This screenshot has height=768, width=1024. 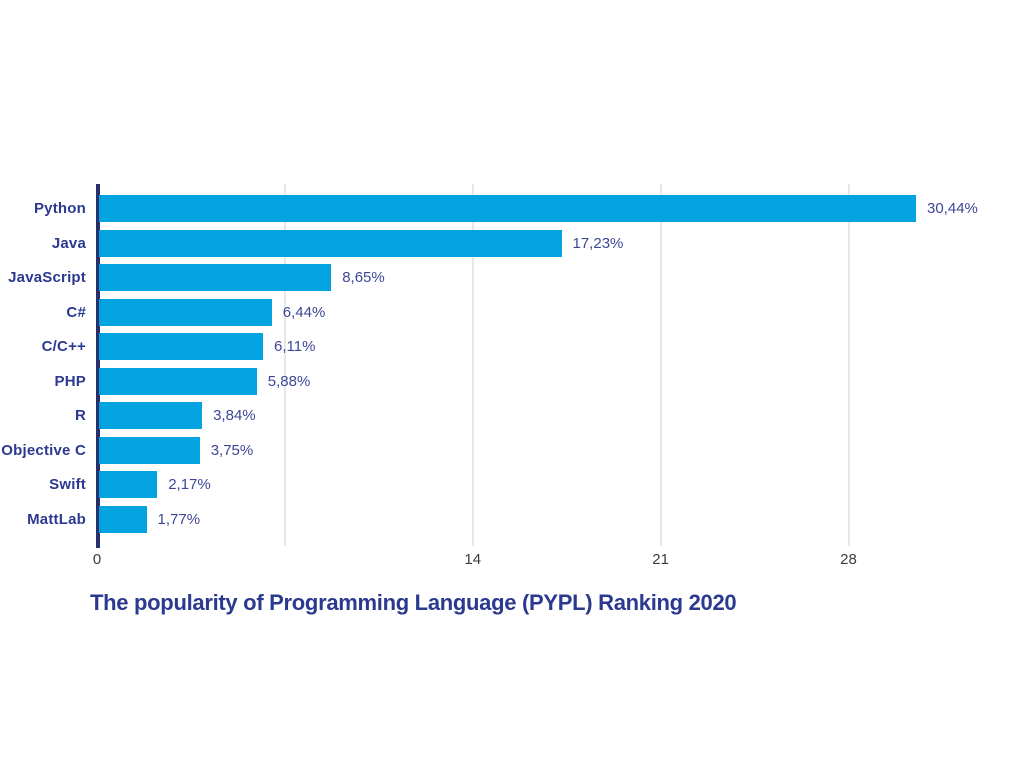 I want to click on value-label: 2,17%, so click(x=189, y=484).